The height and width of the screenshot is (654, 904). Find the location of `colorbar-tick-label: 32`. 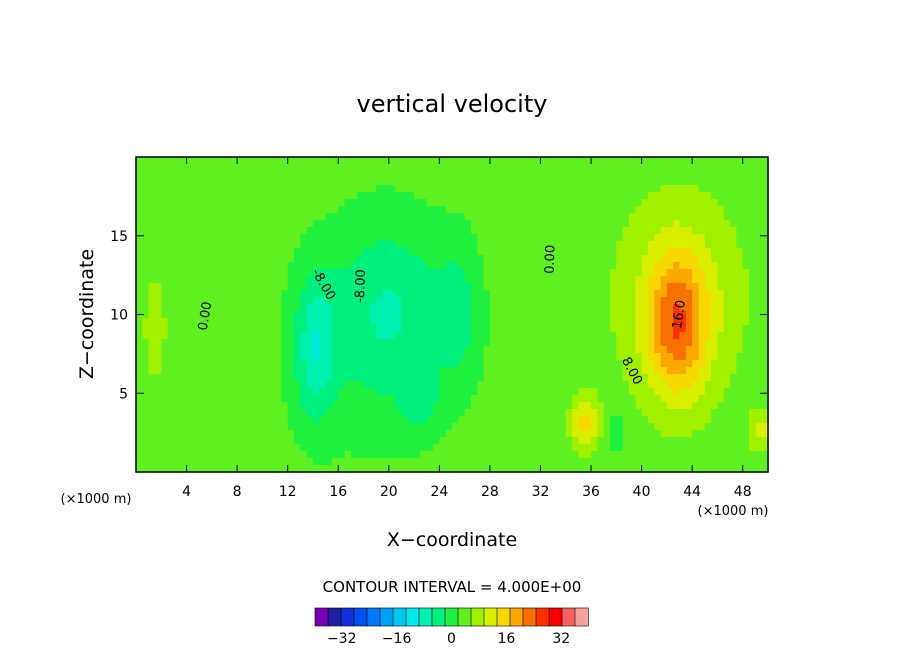

colorbar-tick-label: 32 is located at coordinates (561, 639).